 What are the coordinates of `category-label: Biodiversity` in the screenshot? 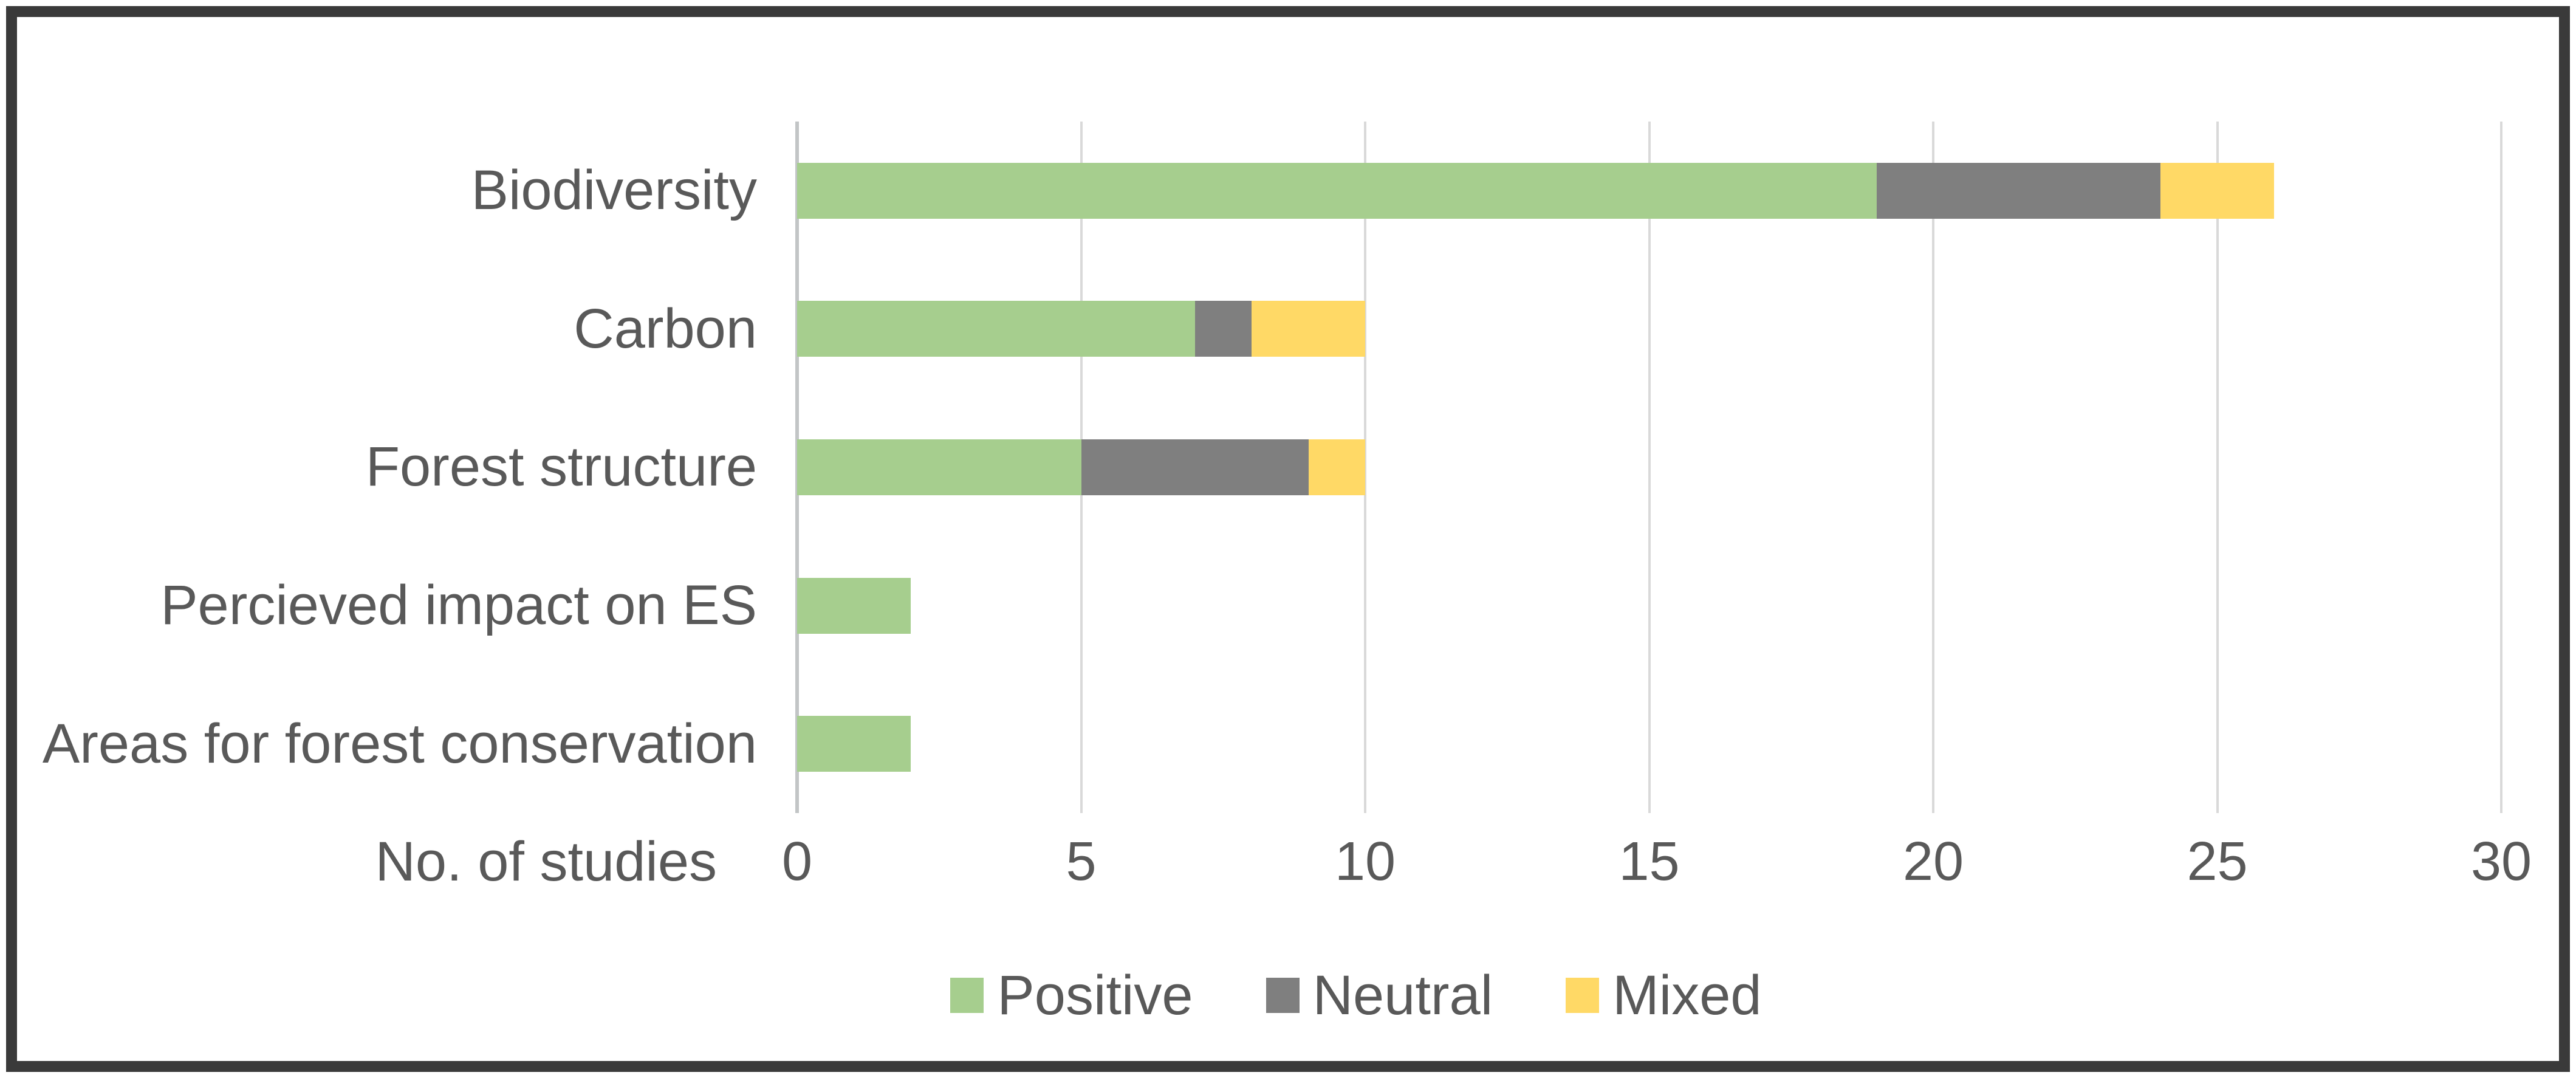 It's located at (614, 190).